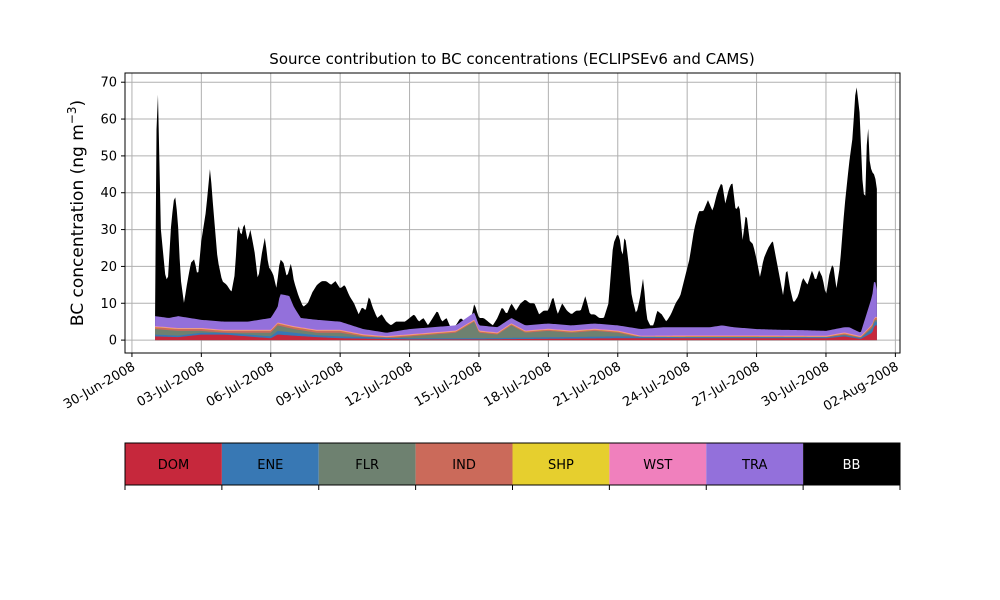 The height and width of the screenshot is (600, 1000). I want to click on legend-label-bb: BB, so click(852, 465).